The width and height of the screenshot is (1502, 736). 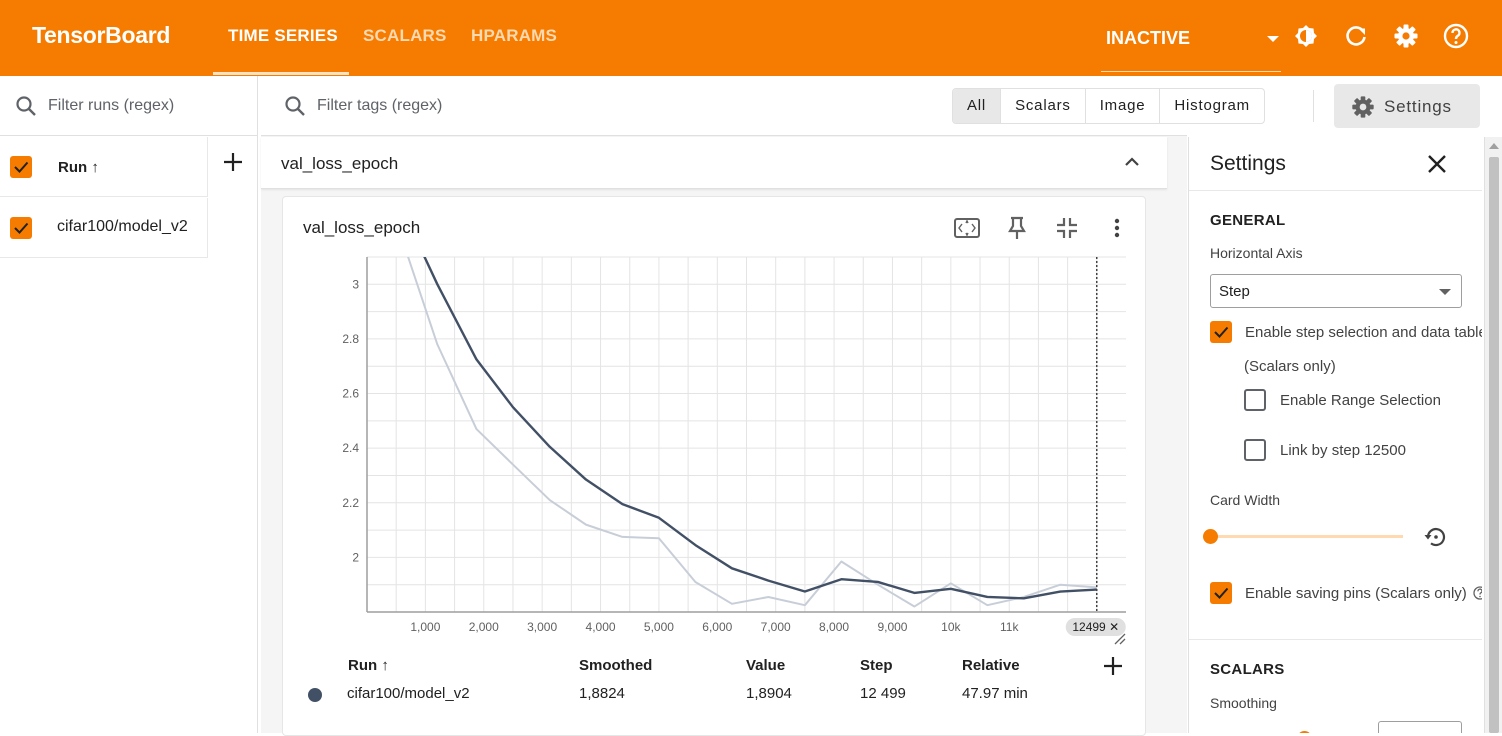 What do you see at coordinates (104, 167) in the screenshot?
I see `runs-table-header: Run ↑` at bounding box center [104, 167].